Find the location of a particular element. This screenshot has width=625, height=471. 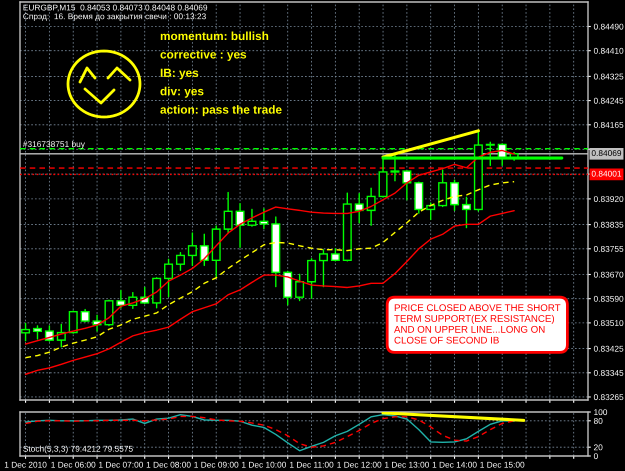

y-tick-label: 0.84410 is located at coordinates (609, 51).